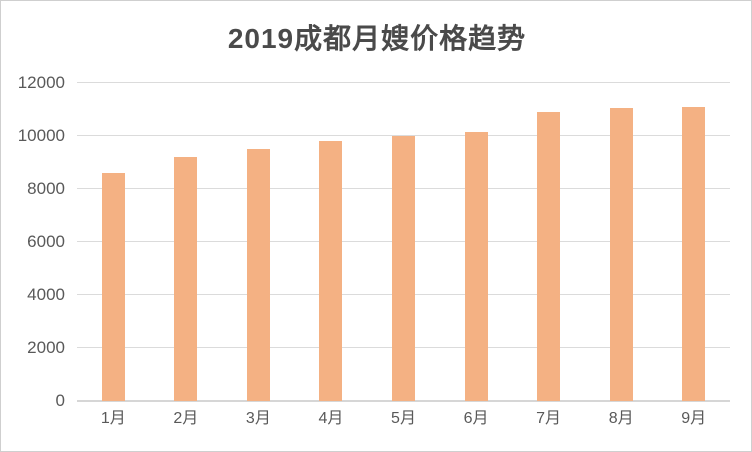 This screenshot has width=752, height=452. Describe the element at coordinates (46, 347) in the screenshot. I see `y-tick-label-2000: 2000` at that location.